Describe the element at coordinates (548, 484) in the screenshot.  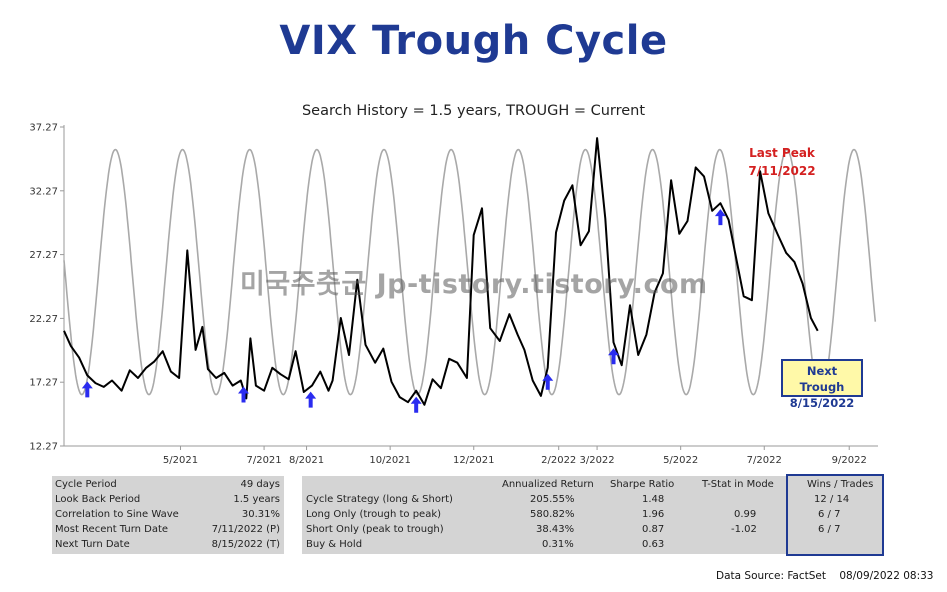
I see `header-annualized-return: Annualized Return` at that location.